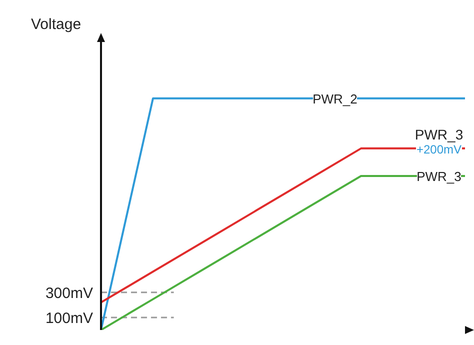 This screenshot has height=345, width=474. What do you see at coordinates (69, 293) in the screenshot?
I see `y-tick-label: 300mV` at bounding box center [69, 293].